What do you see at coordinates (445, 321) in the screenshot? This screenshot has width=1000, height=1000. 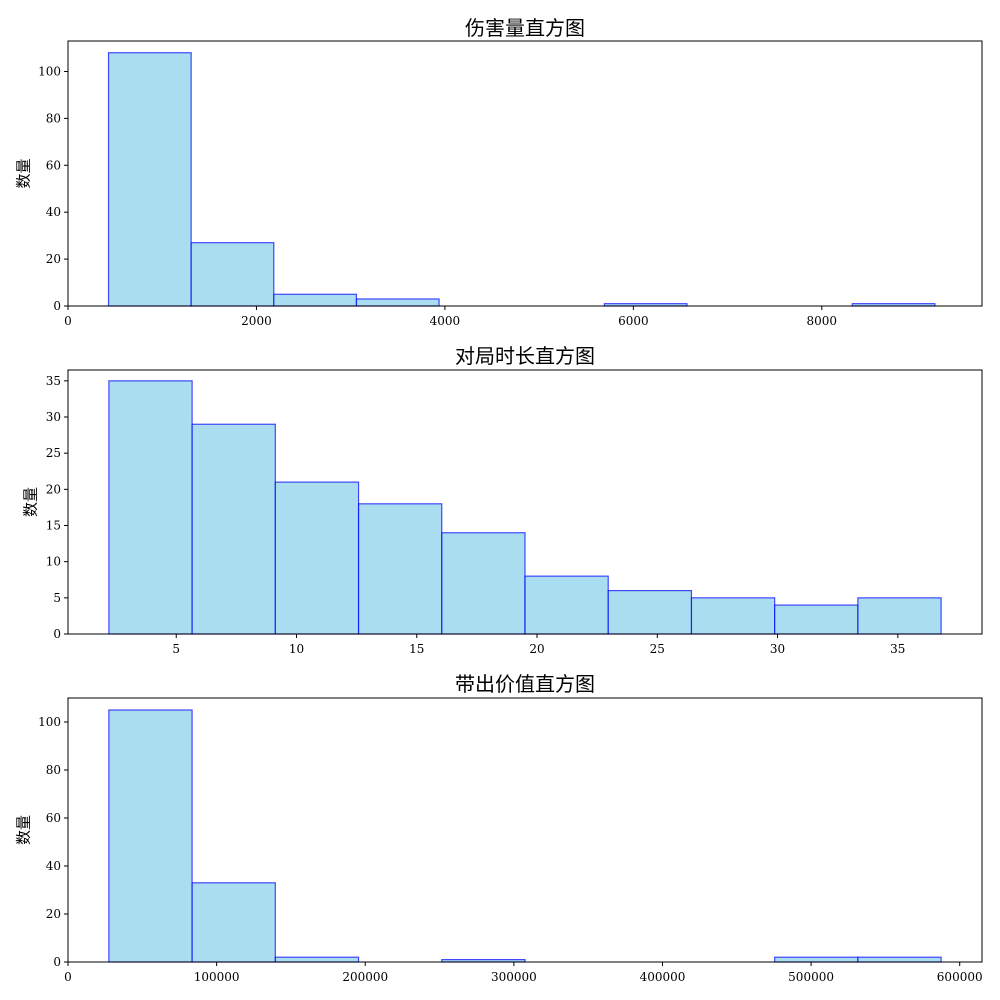 I see `x-tick-label: 4000` at bounding box center [445, 321].